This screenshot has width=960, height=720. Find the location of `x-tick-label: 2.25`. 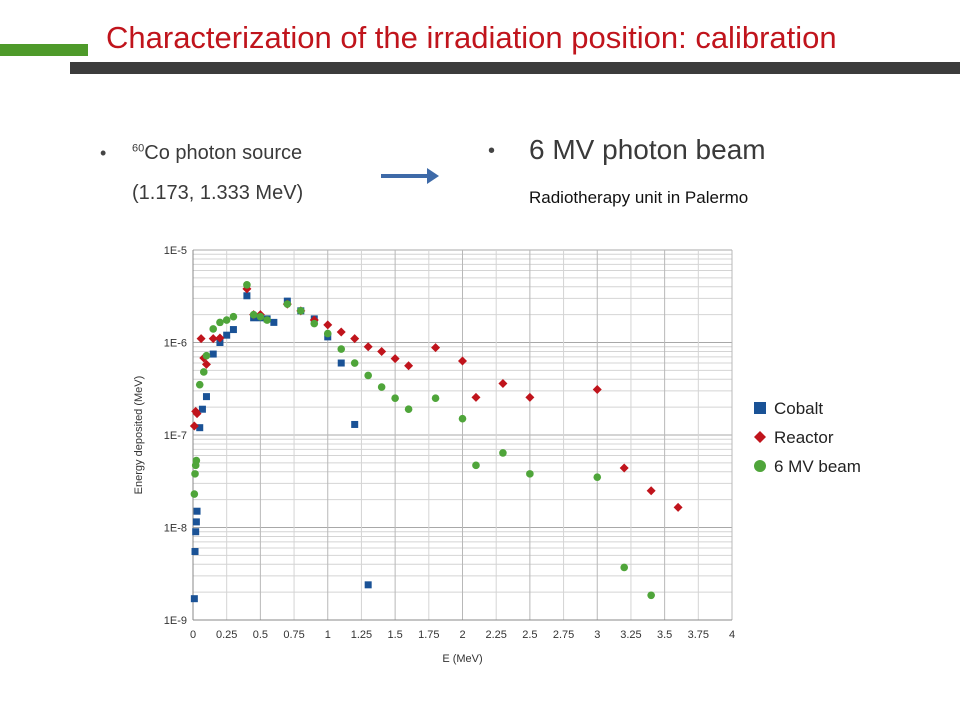

x-tick-label: 2.25 is located at coordinates (495, 635).